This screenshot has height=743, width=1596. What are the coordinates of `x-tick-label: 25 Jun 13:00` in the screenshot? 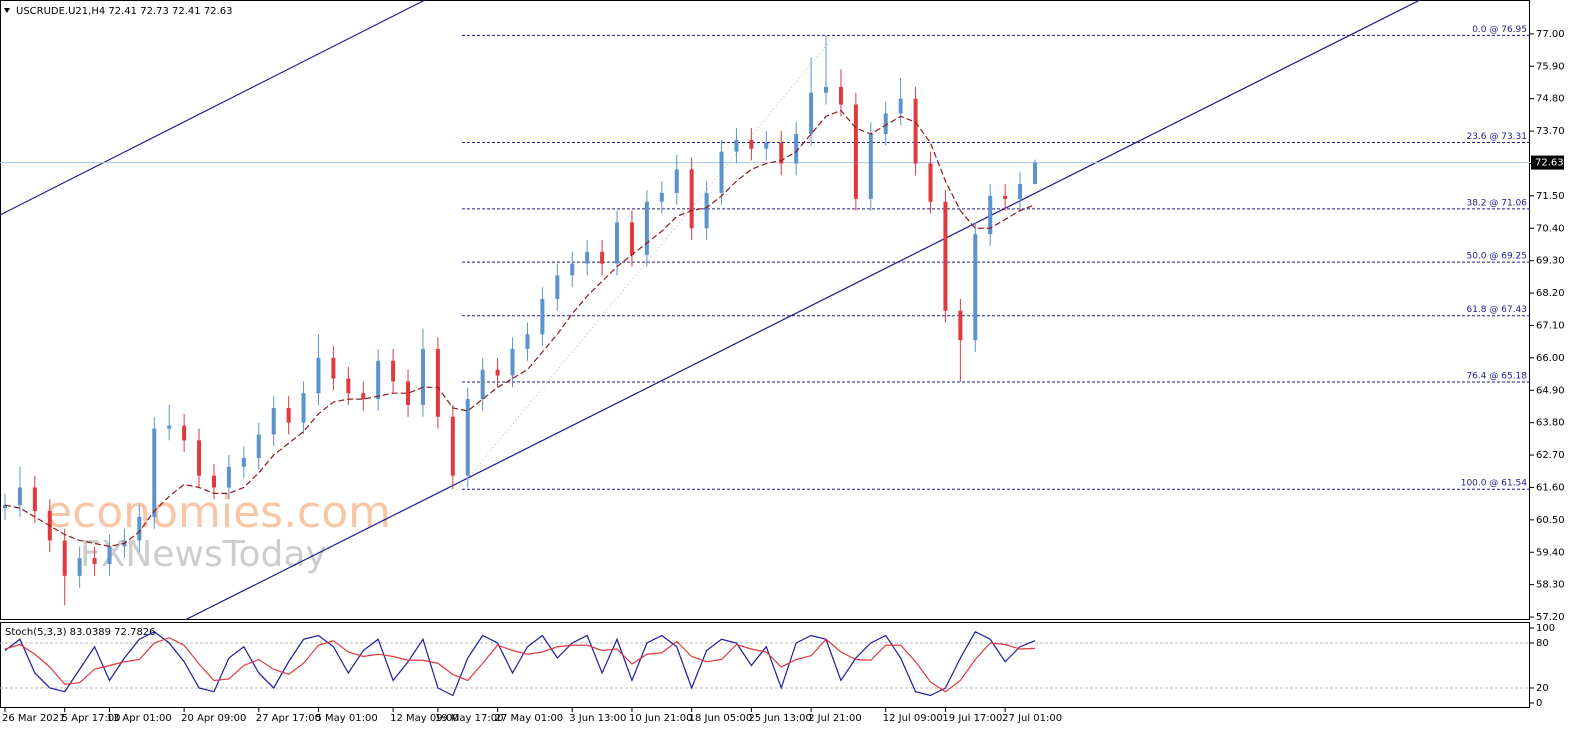 It's located at (780, 718).